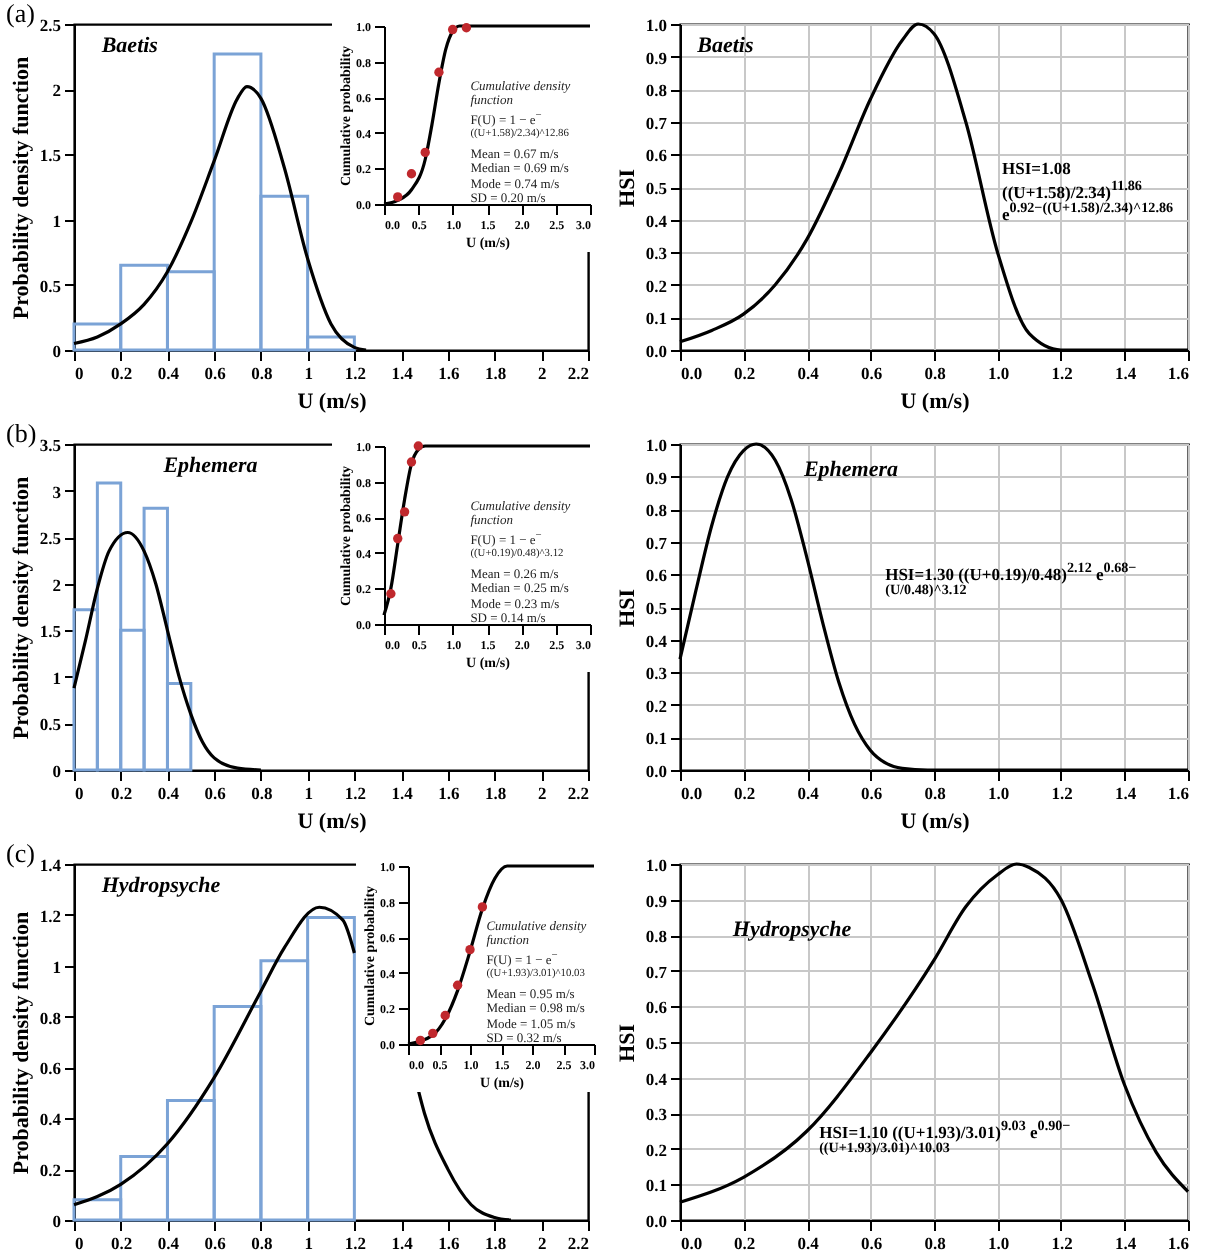  I want to click on y-tick-label: 0.3, so click(656, 673).